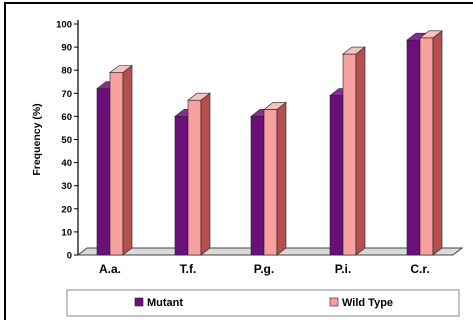 This screenshot has height=320, width=473. What do you see at coordinates (64, 25) in the screenshot?
I see `y-tick-label: 100` at bounding box center [64, 25].